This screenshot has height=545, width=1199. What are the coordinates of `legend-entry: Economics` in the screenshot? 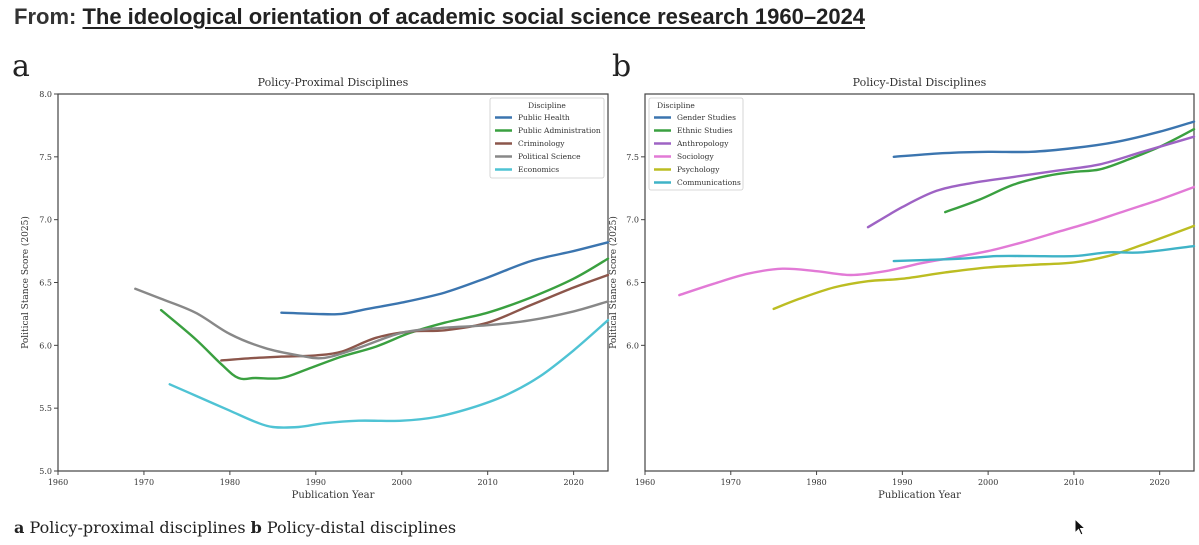 It's located at (538, 169).